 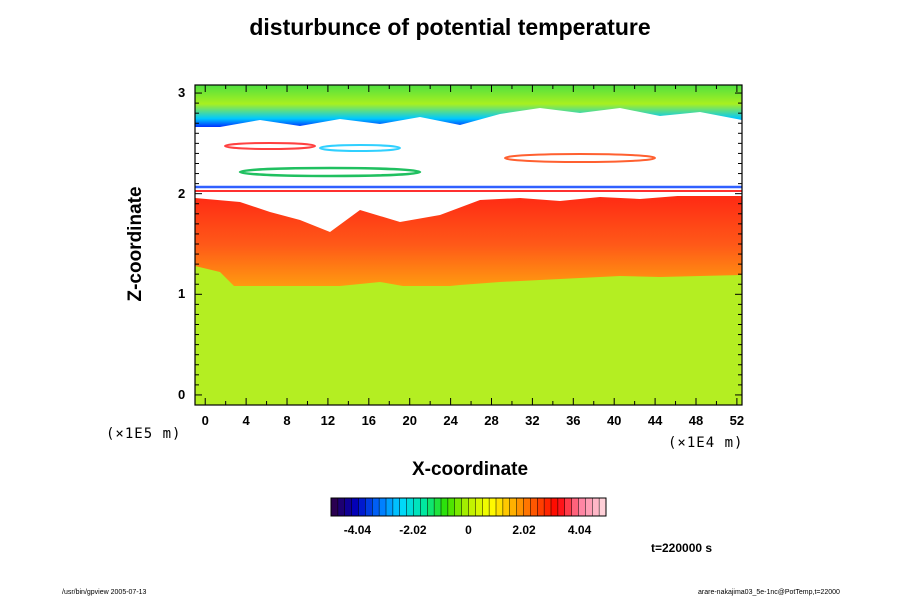 I want to click on x-tick-label: 12, so click(x=328, y=420).